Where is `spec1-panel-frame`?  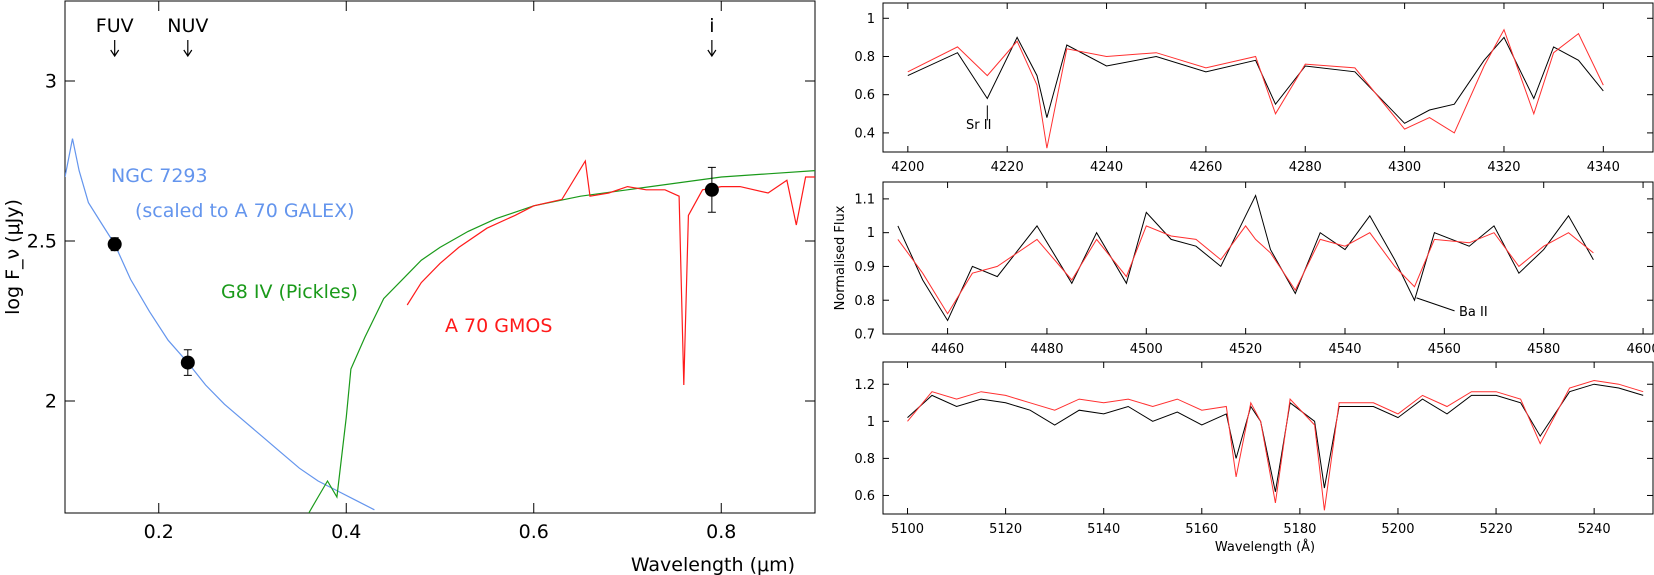
spec1-panel-frame is located at coordinates (1268, 77).